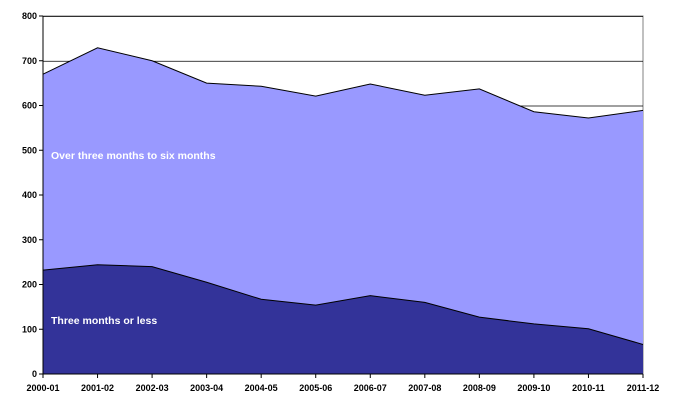  I want to click on series-label-three-months-or-less: Three months or less, so click(104, 321).